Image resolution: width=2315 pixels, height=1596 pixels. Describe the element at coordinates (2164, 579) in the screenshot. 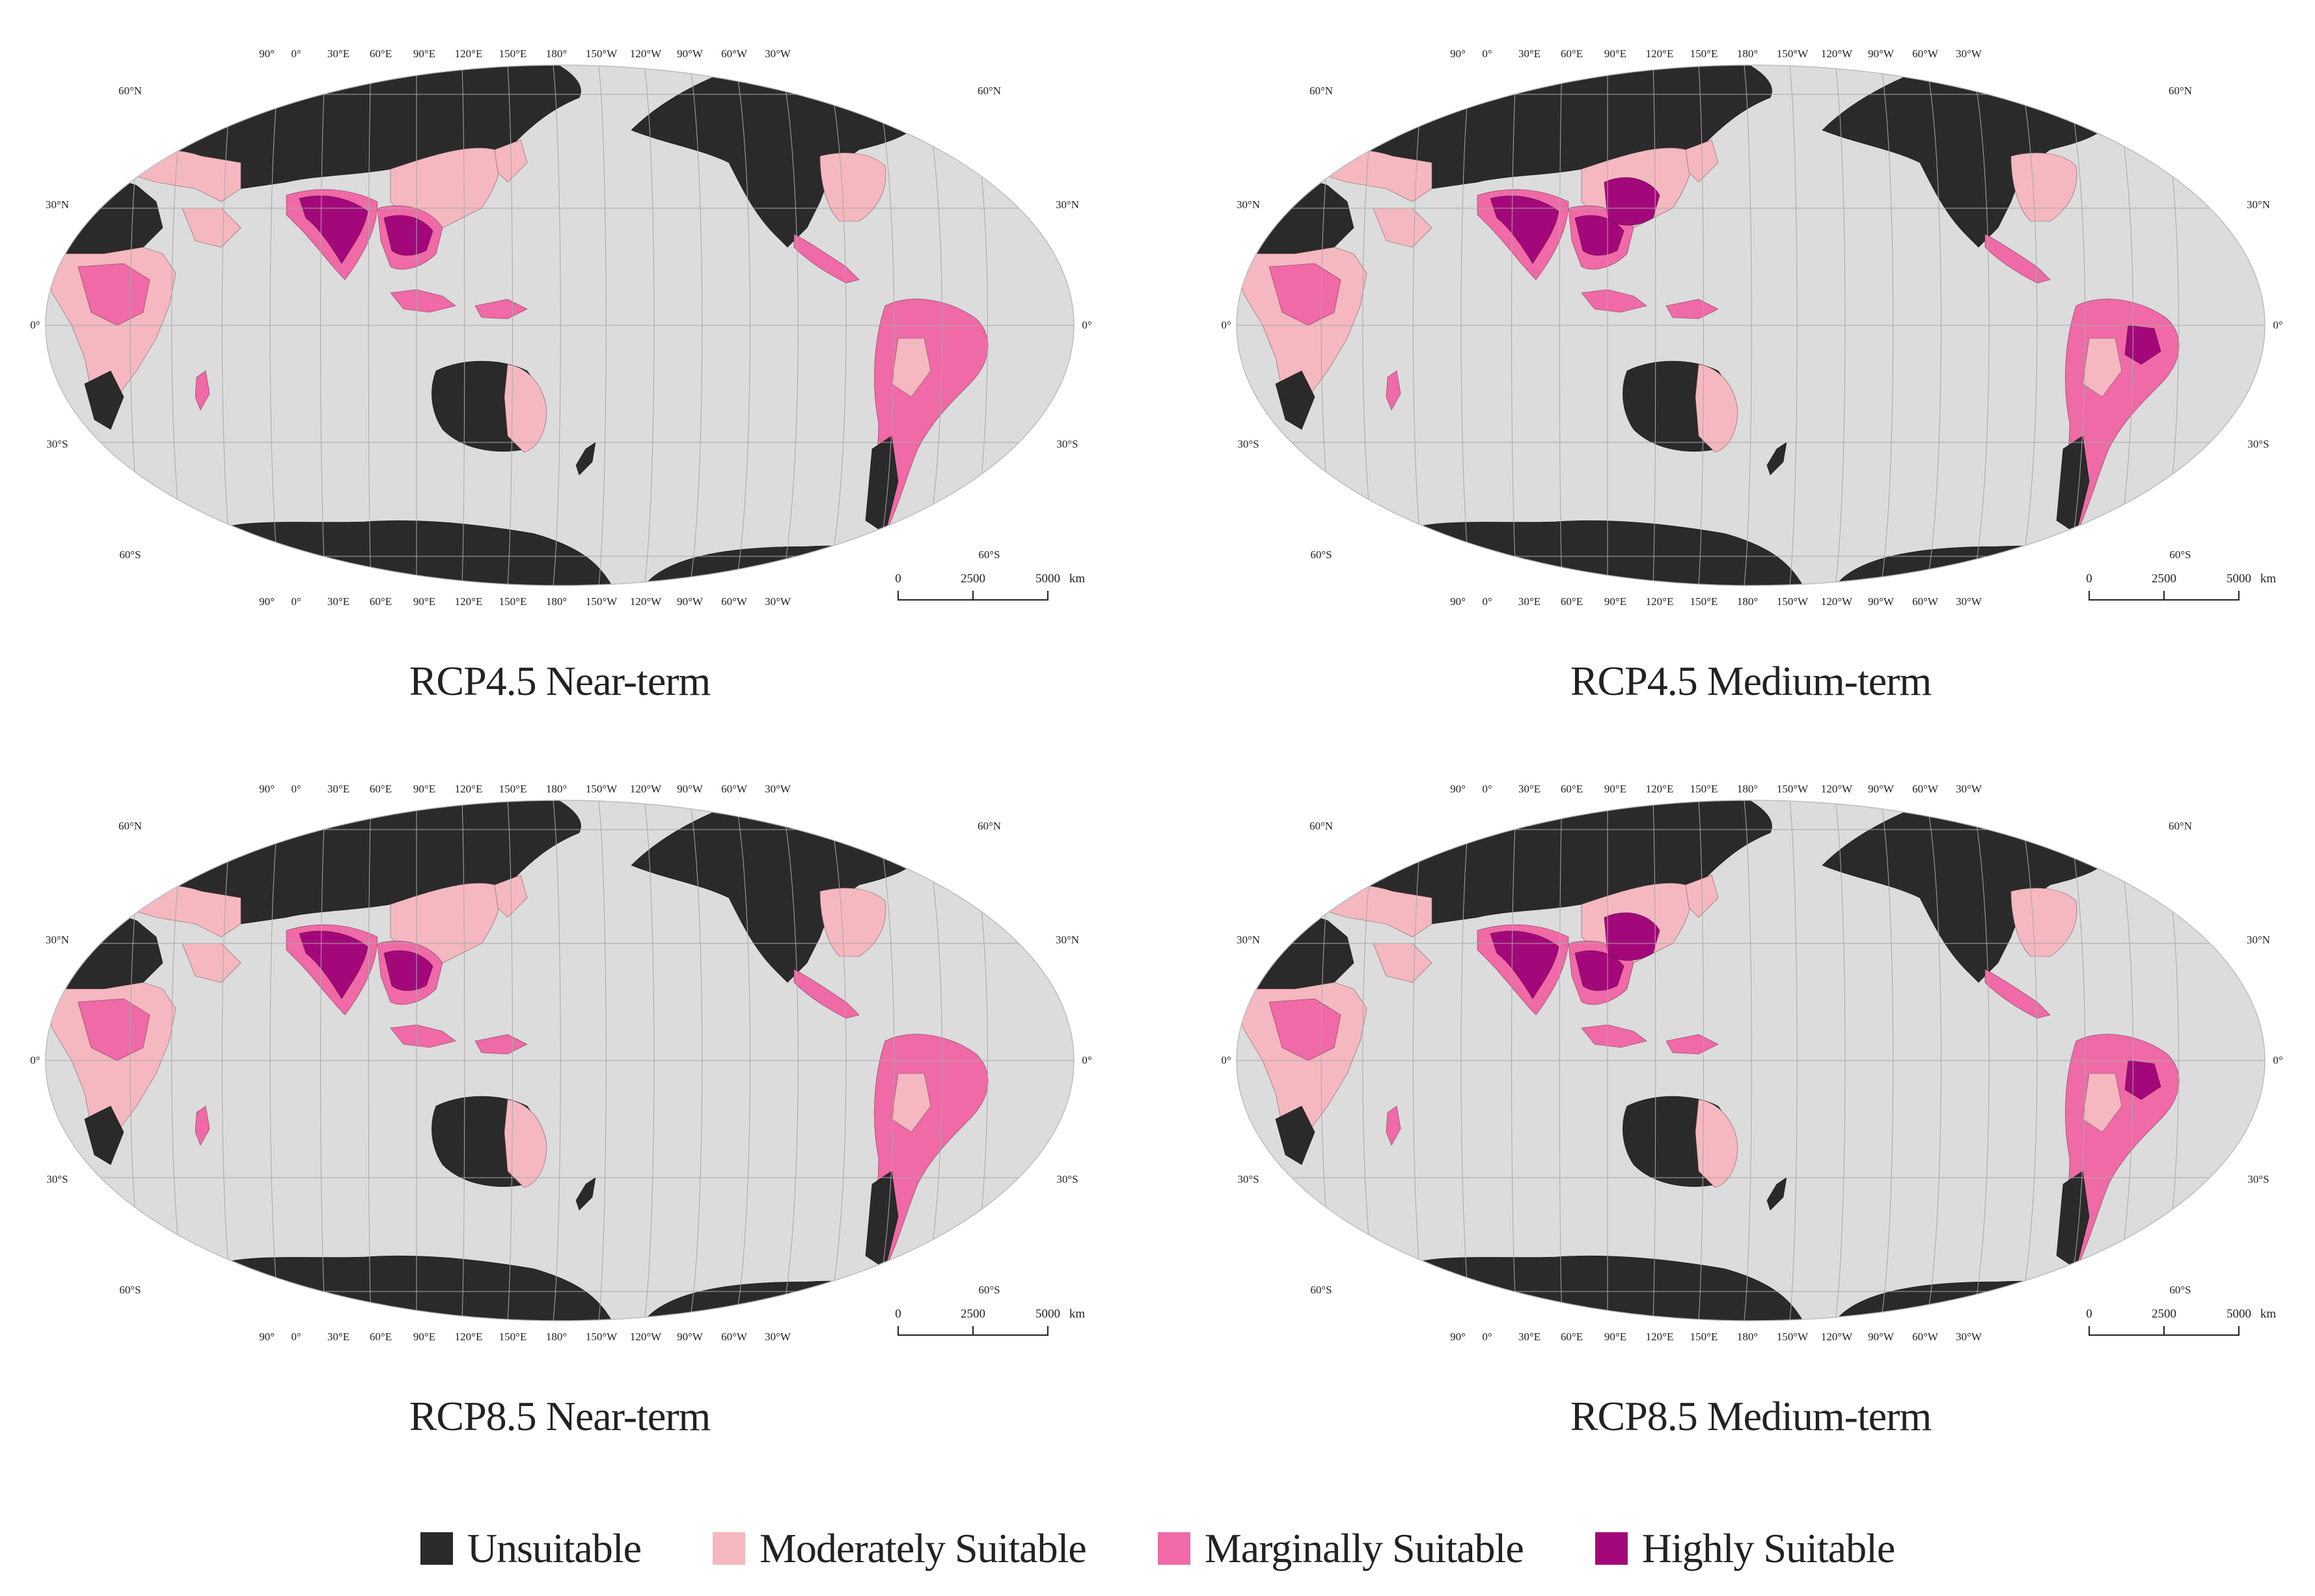

I see `scale-bar-label-2500: 2500` at that location.